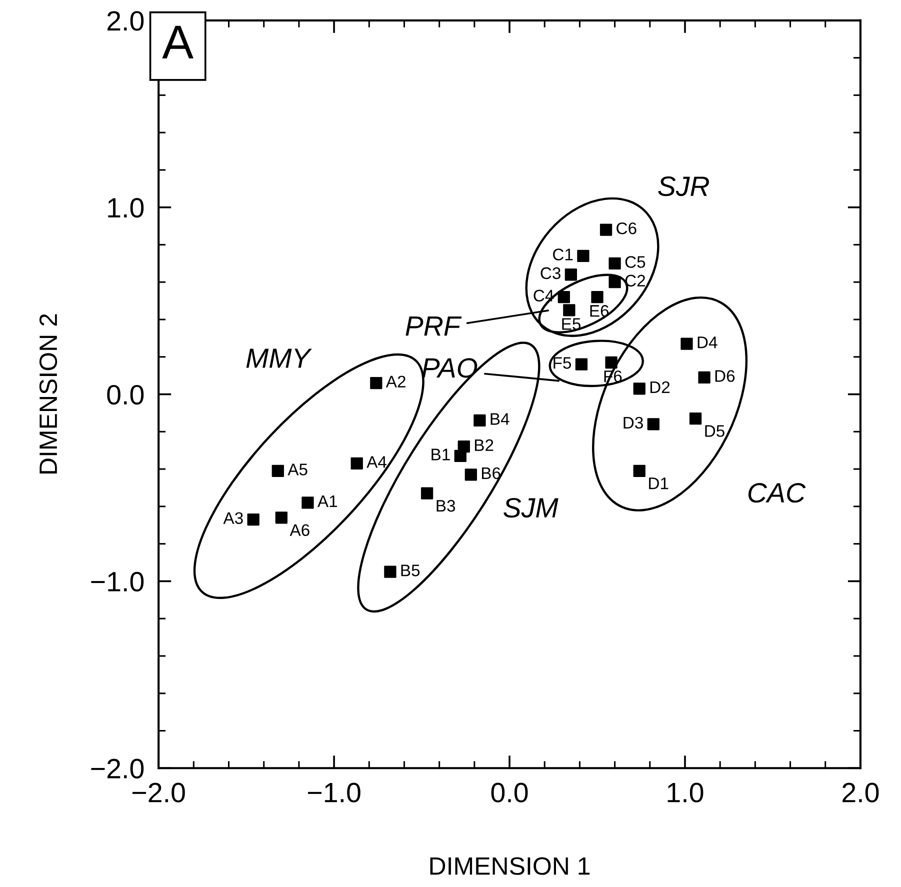 The width and height of the screenshot is (901, 887). I want to click on x-axis-title: DIMENSION 1, so click(510, 866).